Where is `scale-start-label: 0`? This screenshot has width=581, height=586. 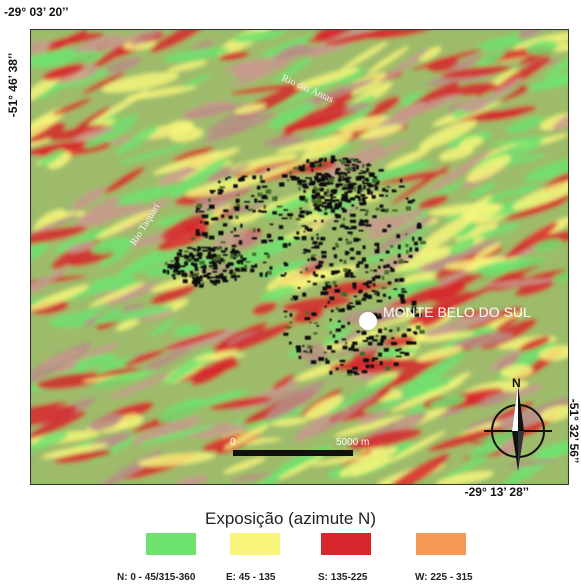
scale-start-label: 0 is located at coordinates (233, 442).